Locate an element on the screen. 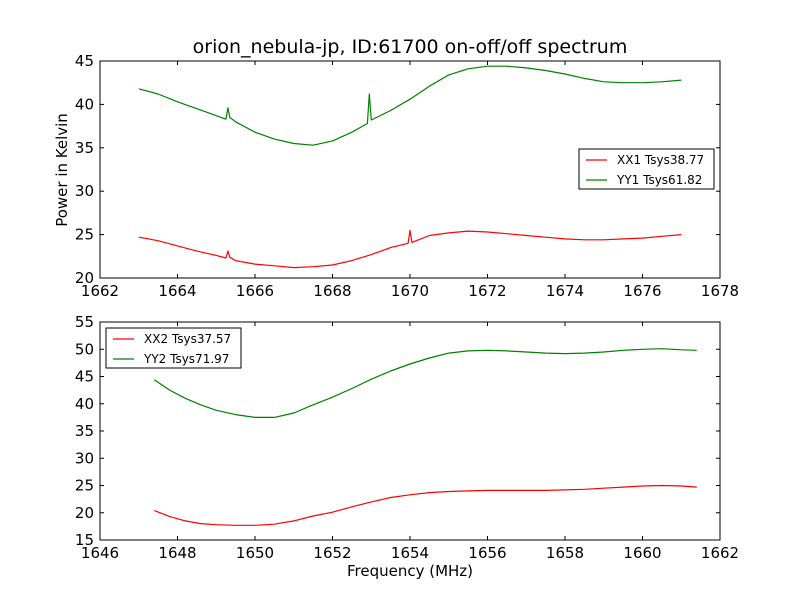 The width and height of the screenshot is (800, 604). bottom-chart-ytick-label: 20 is located at coordinates (84, 513).